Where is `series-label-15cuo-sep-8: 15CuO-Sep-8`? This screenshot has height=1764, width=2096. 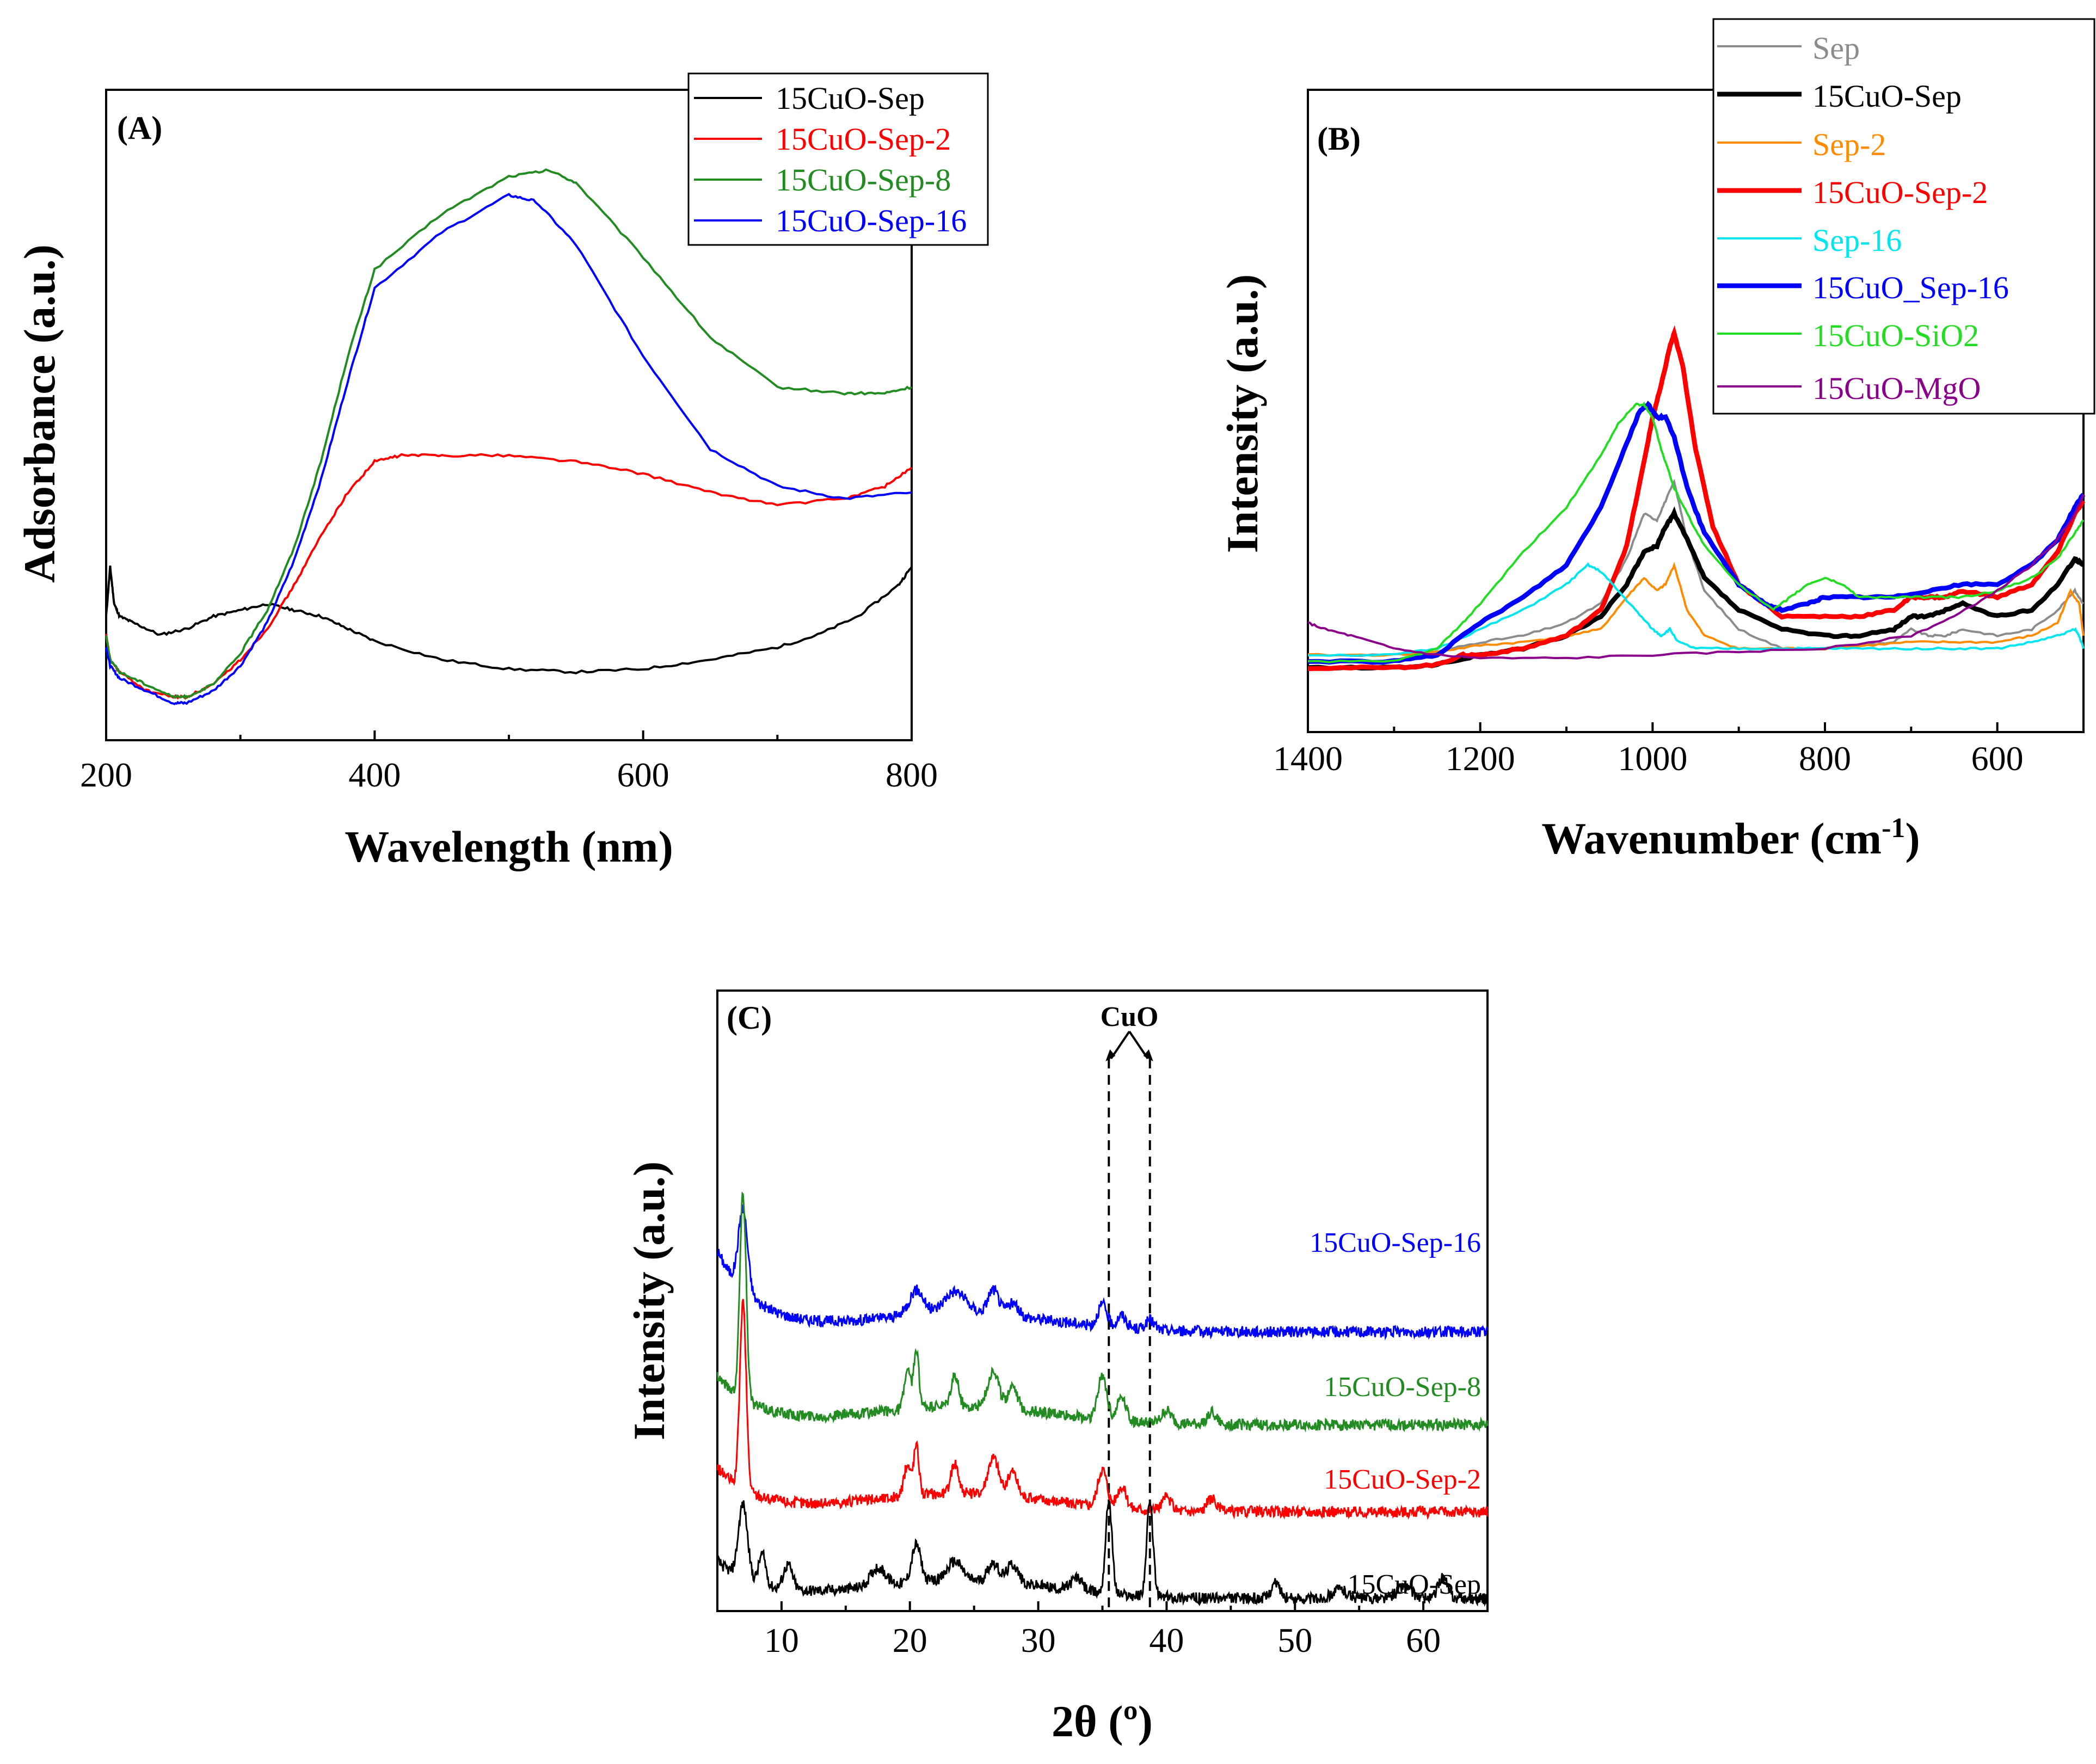 series-label-15cuo-sep-8: 15CuO-Sep-8 is located at coordinates (1402, 1387).